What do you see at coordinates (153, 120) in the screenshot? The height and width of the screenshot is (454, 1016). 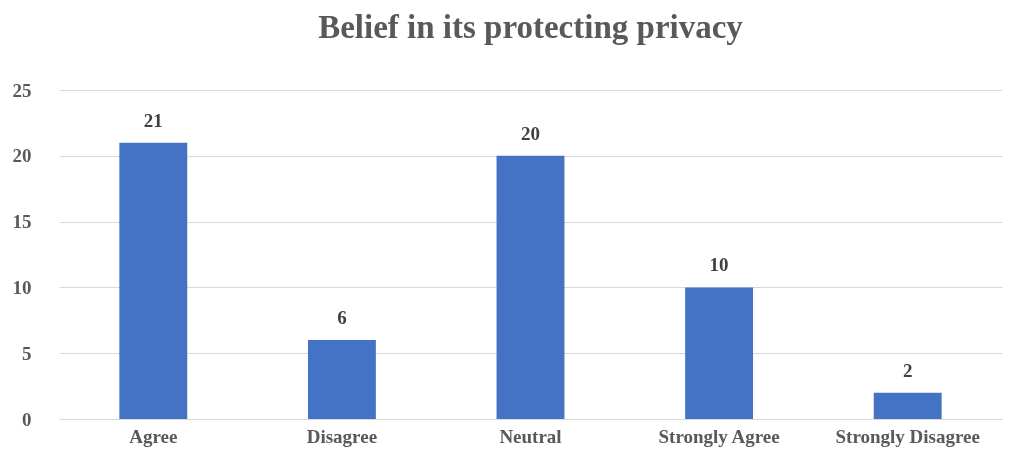 I see `data-label: 21` at bounding box center [153, 120].